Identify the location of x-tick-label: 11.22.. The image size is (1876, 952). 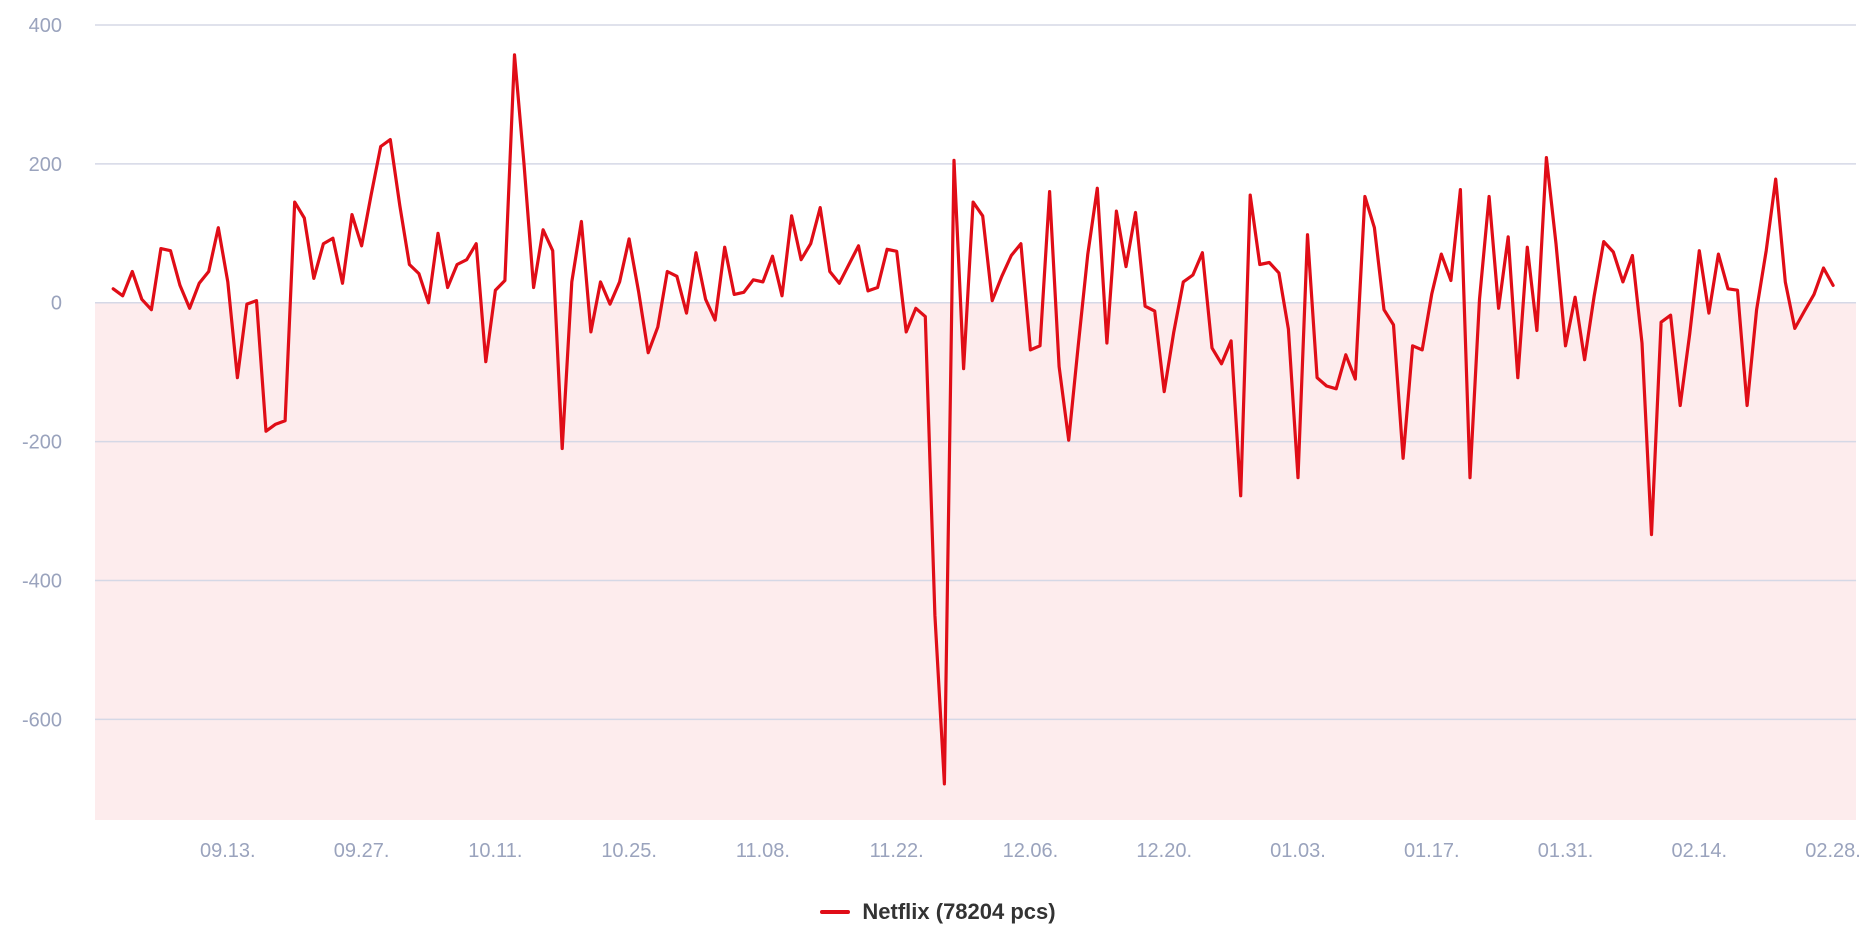
(897, 851).